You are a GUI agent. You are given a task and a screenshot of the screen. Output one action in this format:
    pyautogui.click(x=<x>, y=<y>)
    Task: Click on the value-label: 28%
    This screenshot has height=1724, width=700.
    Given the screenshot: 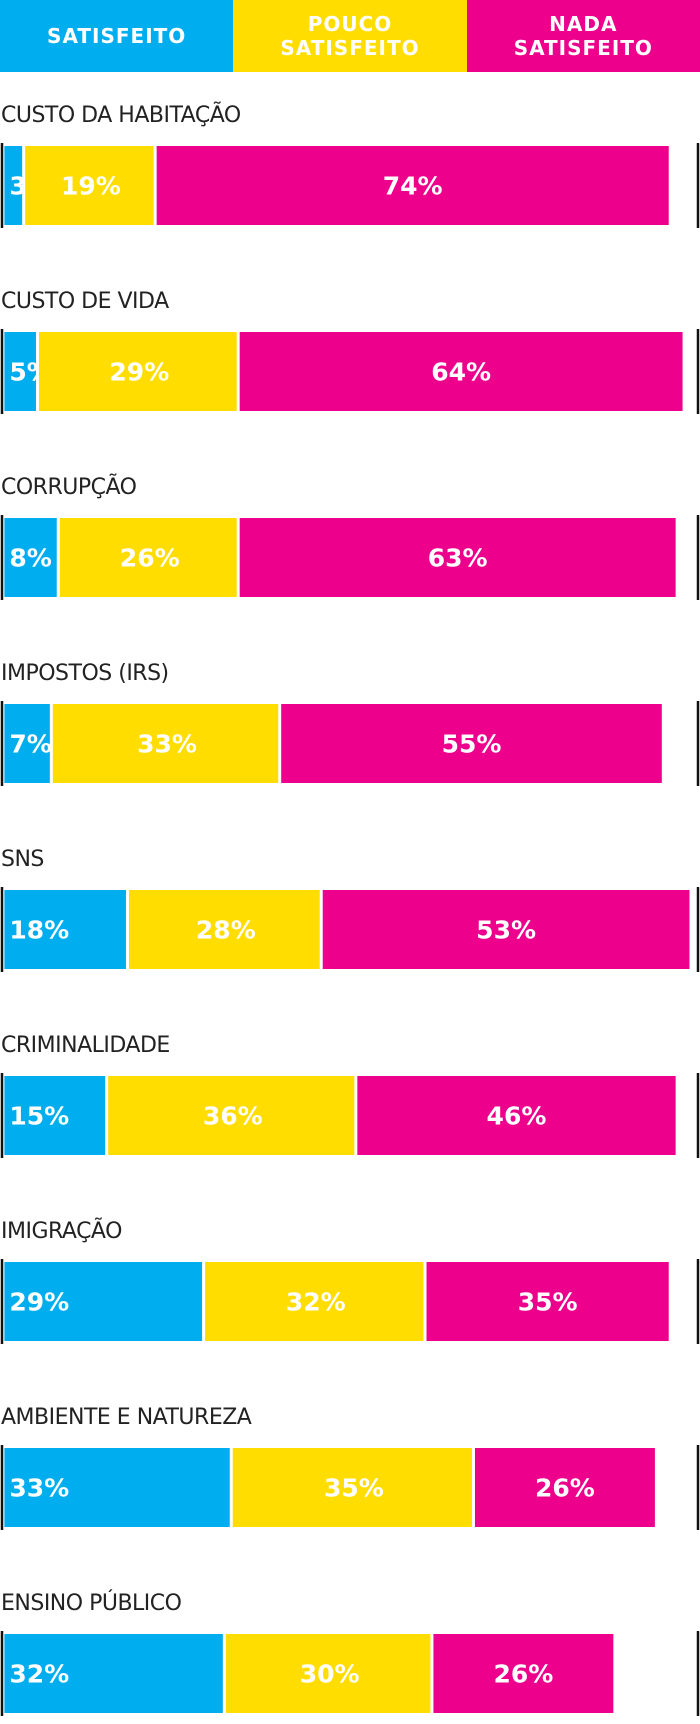 What is the action you would take?
    pyautogui.click(x=226, y=930)
    